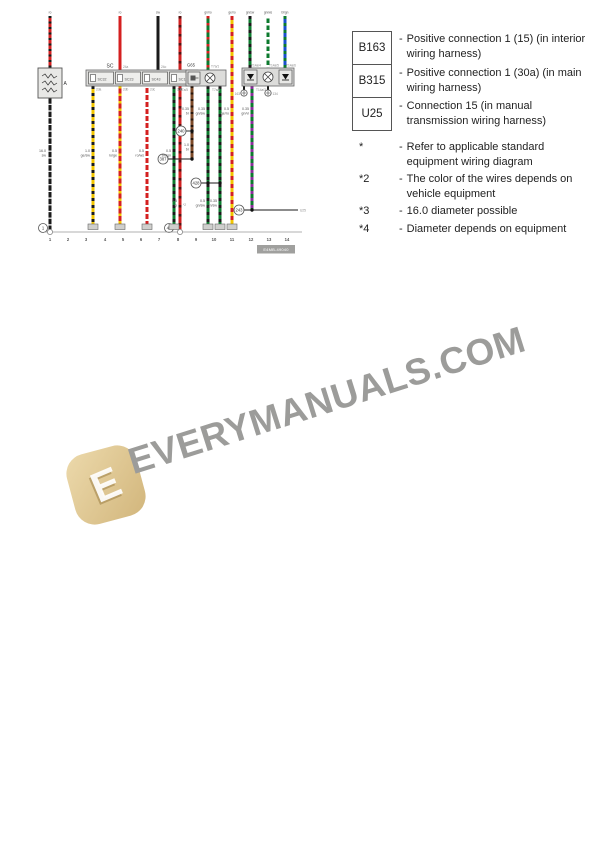  What do you see at coordinates (166, 156) in the screenshot?
I see `svg-text: sw/gn` at bounding box center [166, 156].